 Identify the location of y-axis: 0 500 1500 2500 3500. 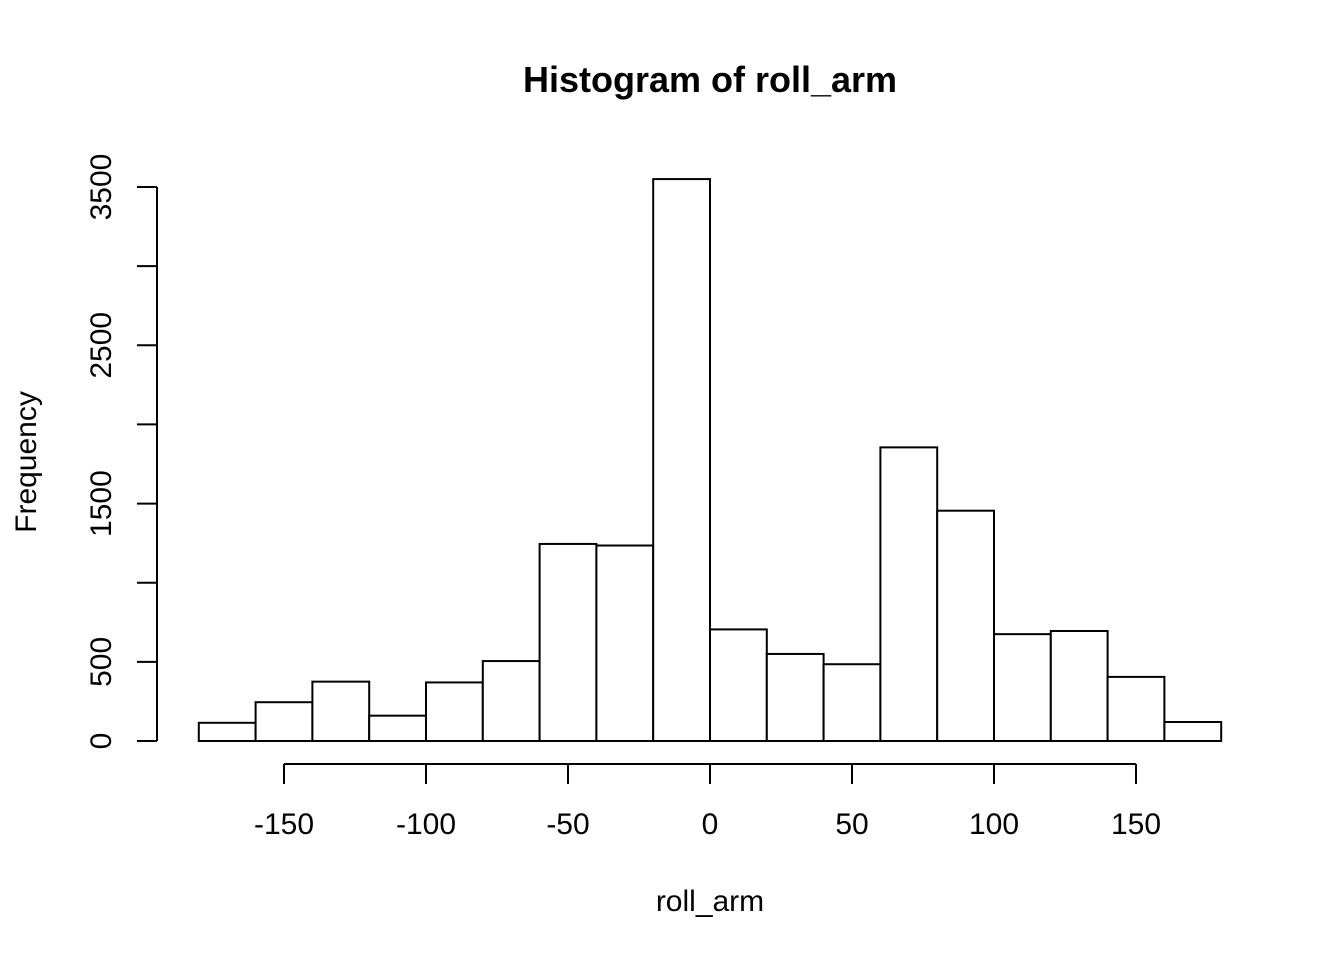
(121, 452).